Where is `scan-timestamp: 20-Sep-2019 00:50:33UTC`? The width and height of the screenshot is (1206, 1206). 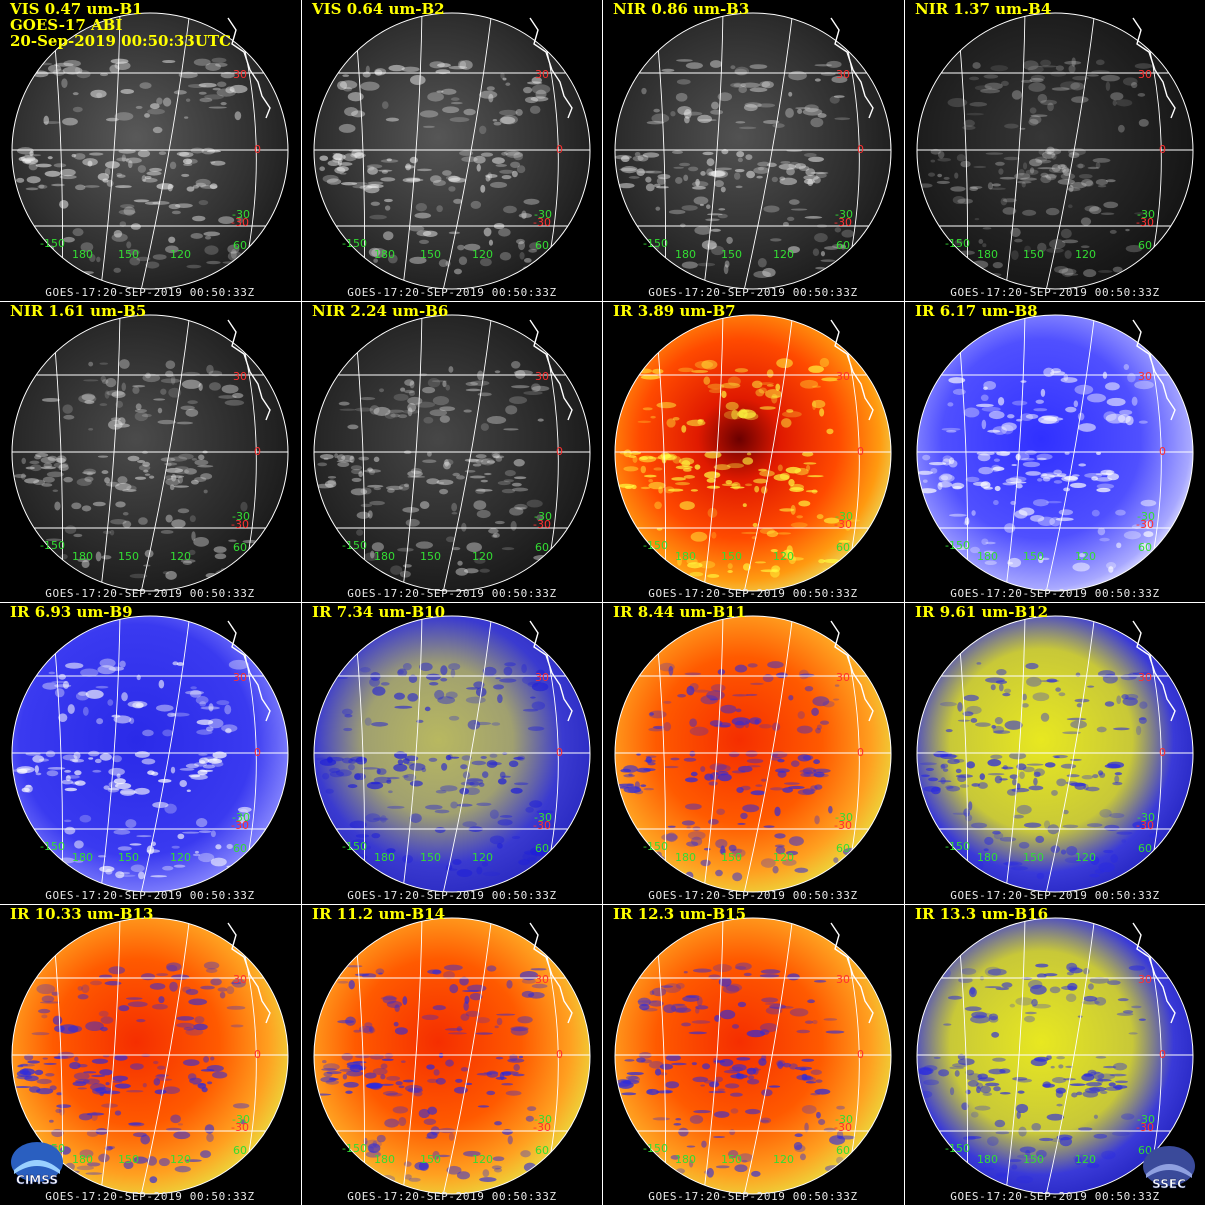 scan-timestamp: 20-Sep-2019 00:50:33UTC is located at coordinates (121, 41).